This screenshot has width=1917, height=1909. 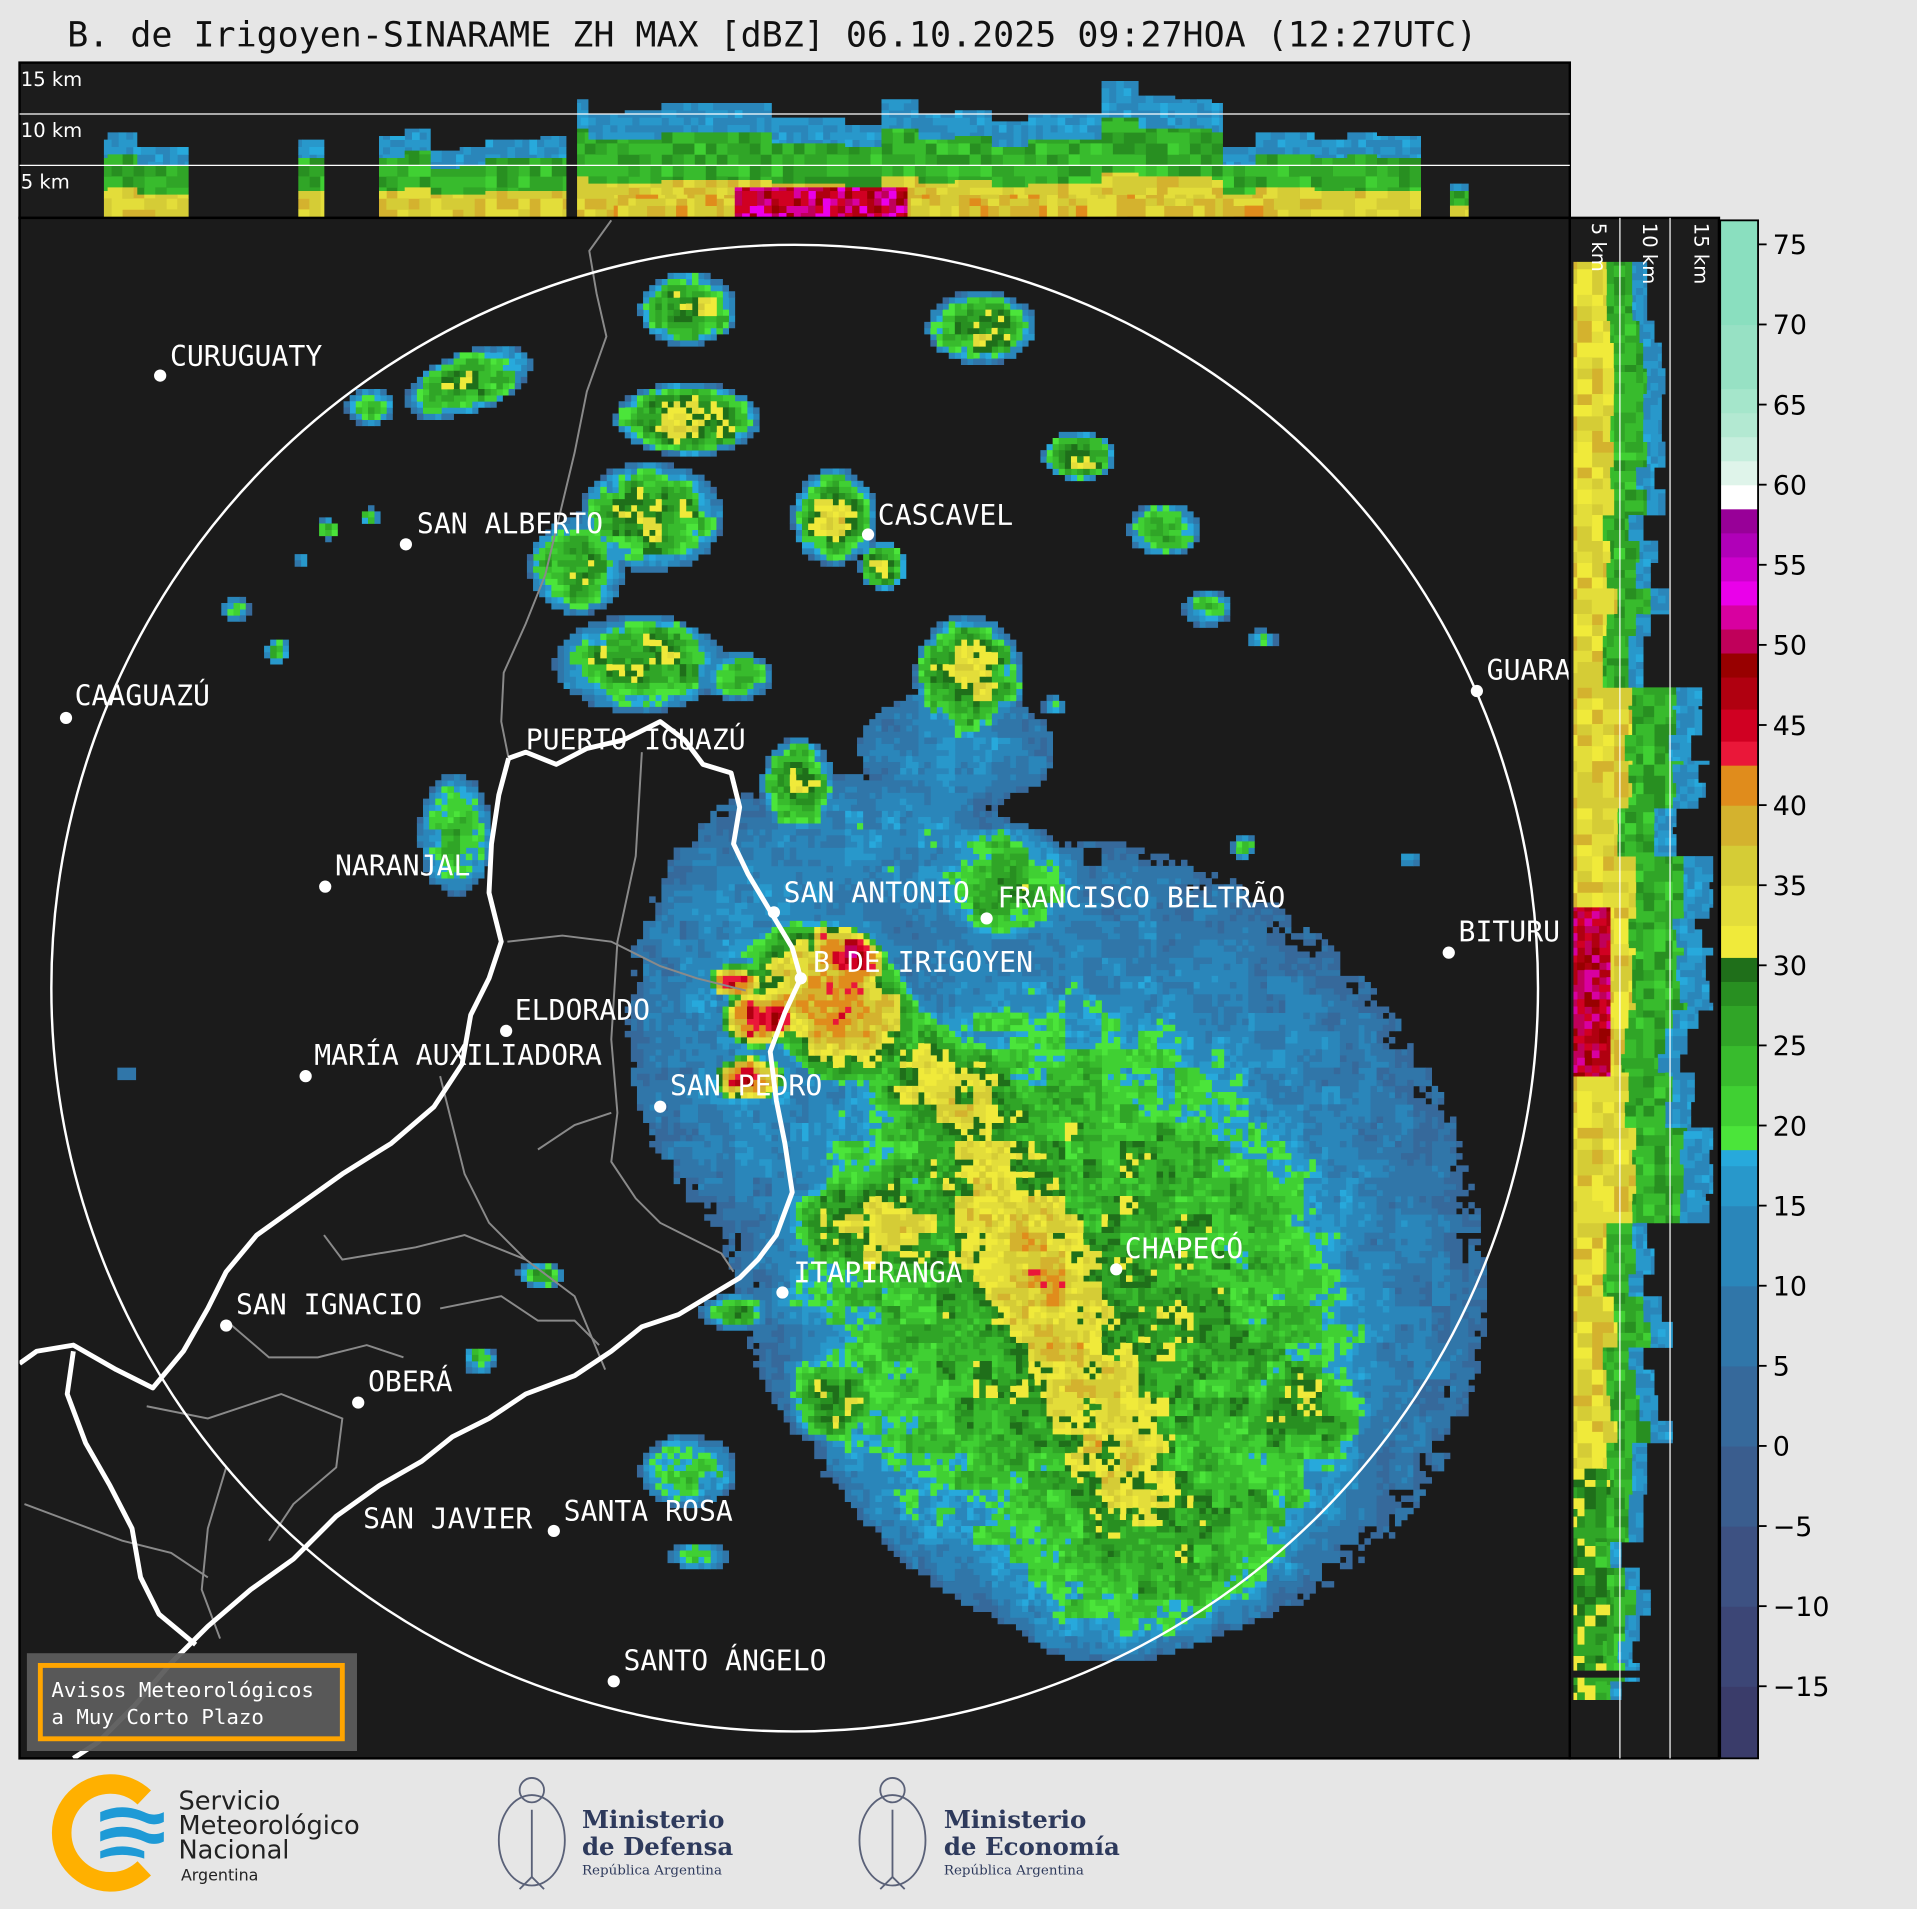 I want to click on city-label: SANTA ROSA, so click(x=648, y=1511).